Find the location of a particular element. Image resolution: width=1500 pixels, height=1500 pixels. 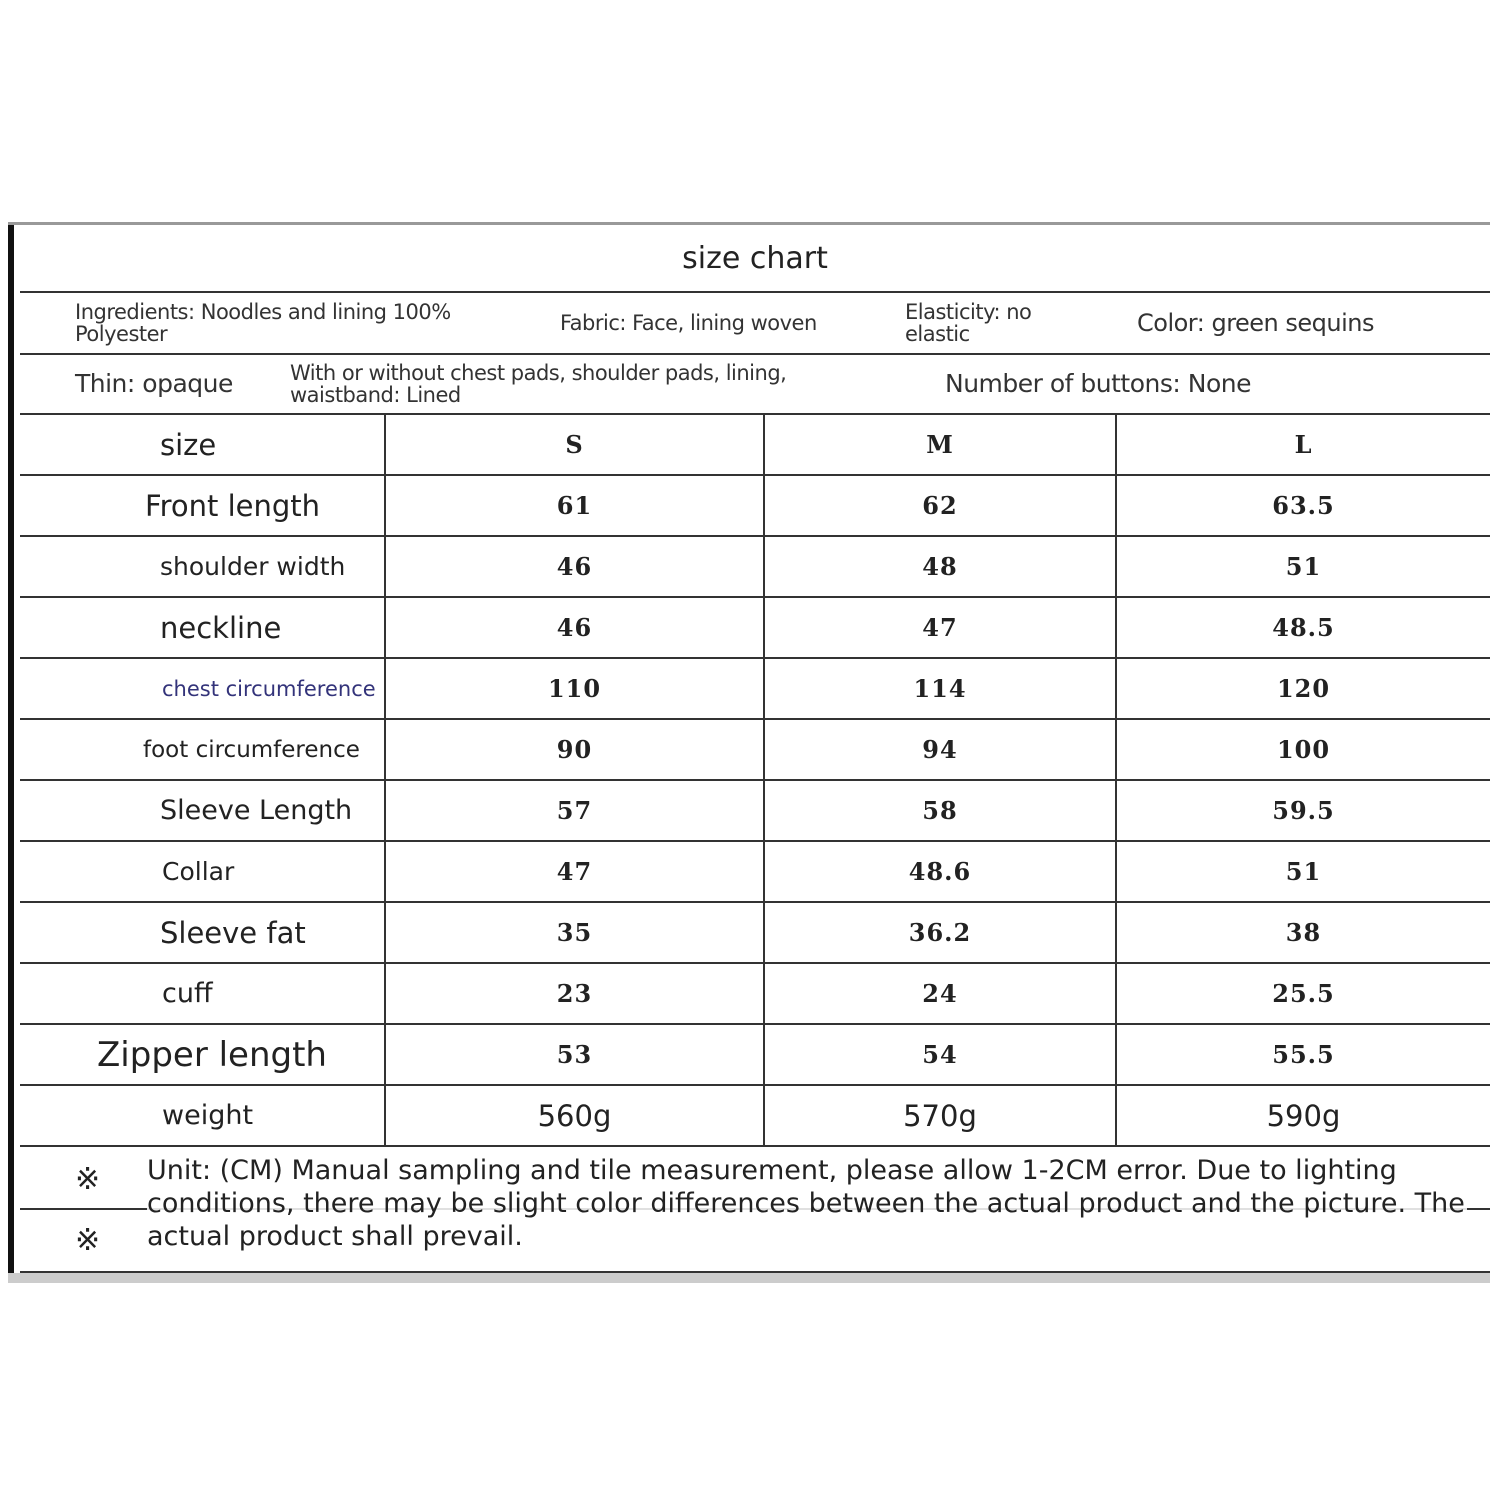

table-row: Front length 61 62 63.5 is located at coordinates (755, 506).